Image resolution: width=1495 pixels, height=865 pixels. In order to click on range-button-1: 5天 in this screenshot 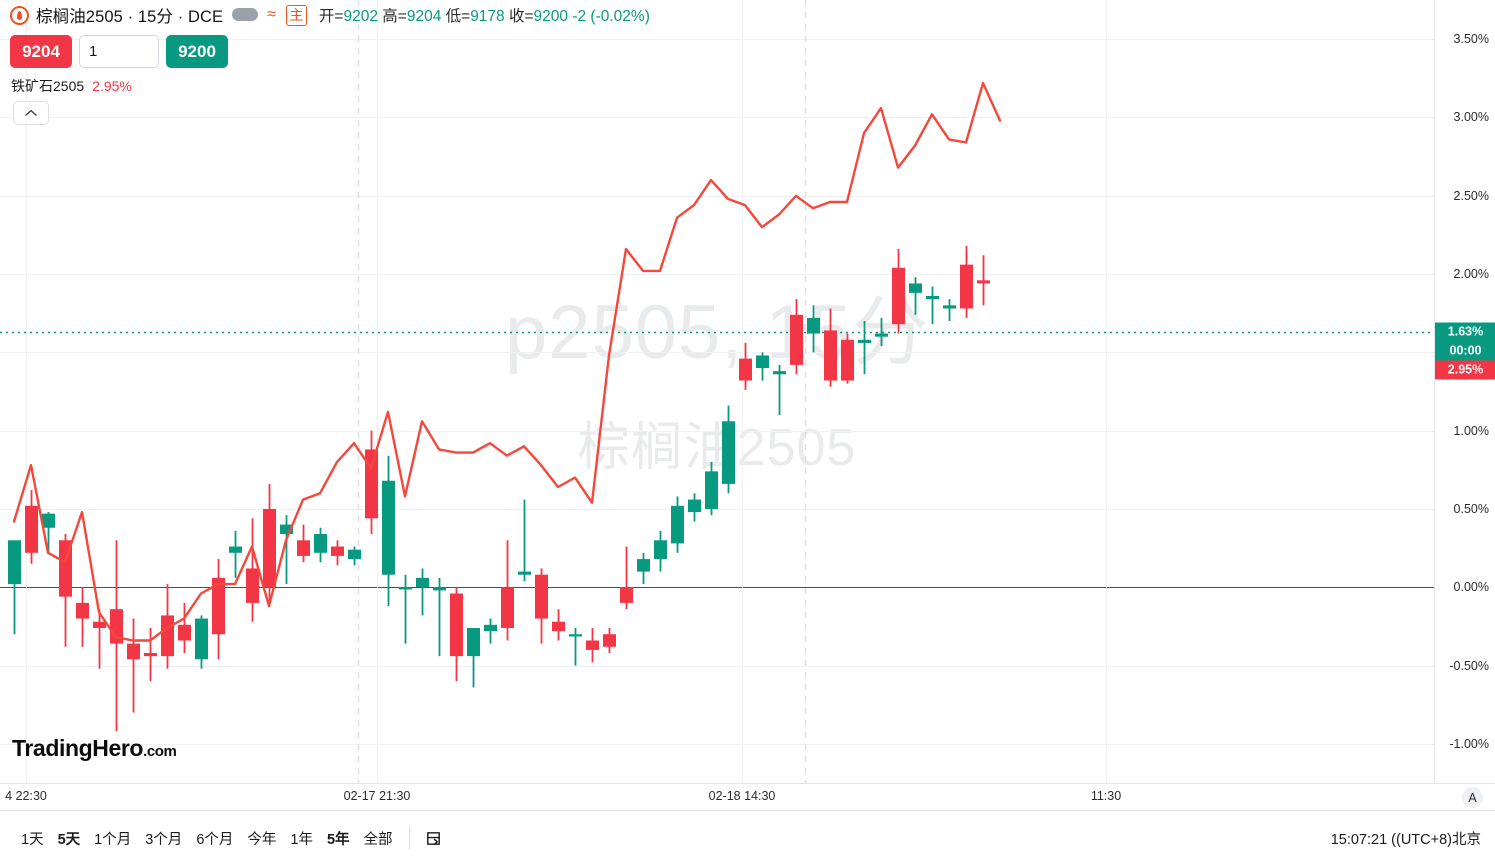, I will do `click(69, 840)`.